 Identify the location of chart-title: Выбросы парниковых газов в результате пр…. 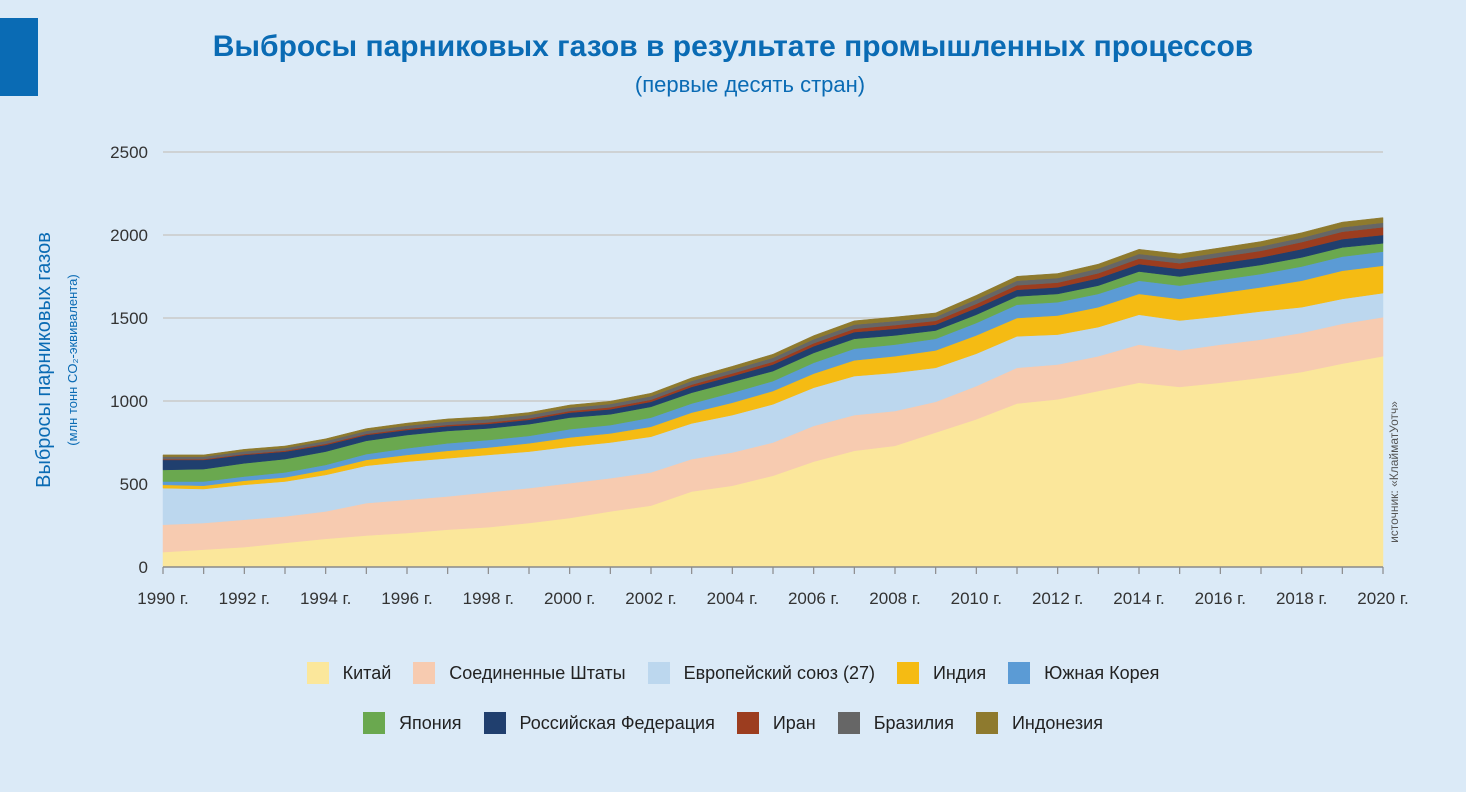
(733, 46).